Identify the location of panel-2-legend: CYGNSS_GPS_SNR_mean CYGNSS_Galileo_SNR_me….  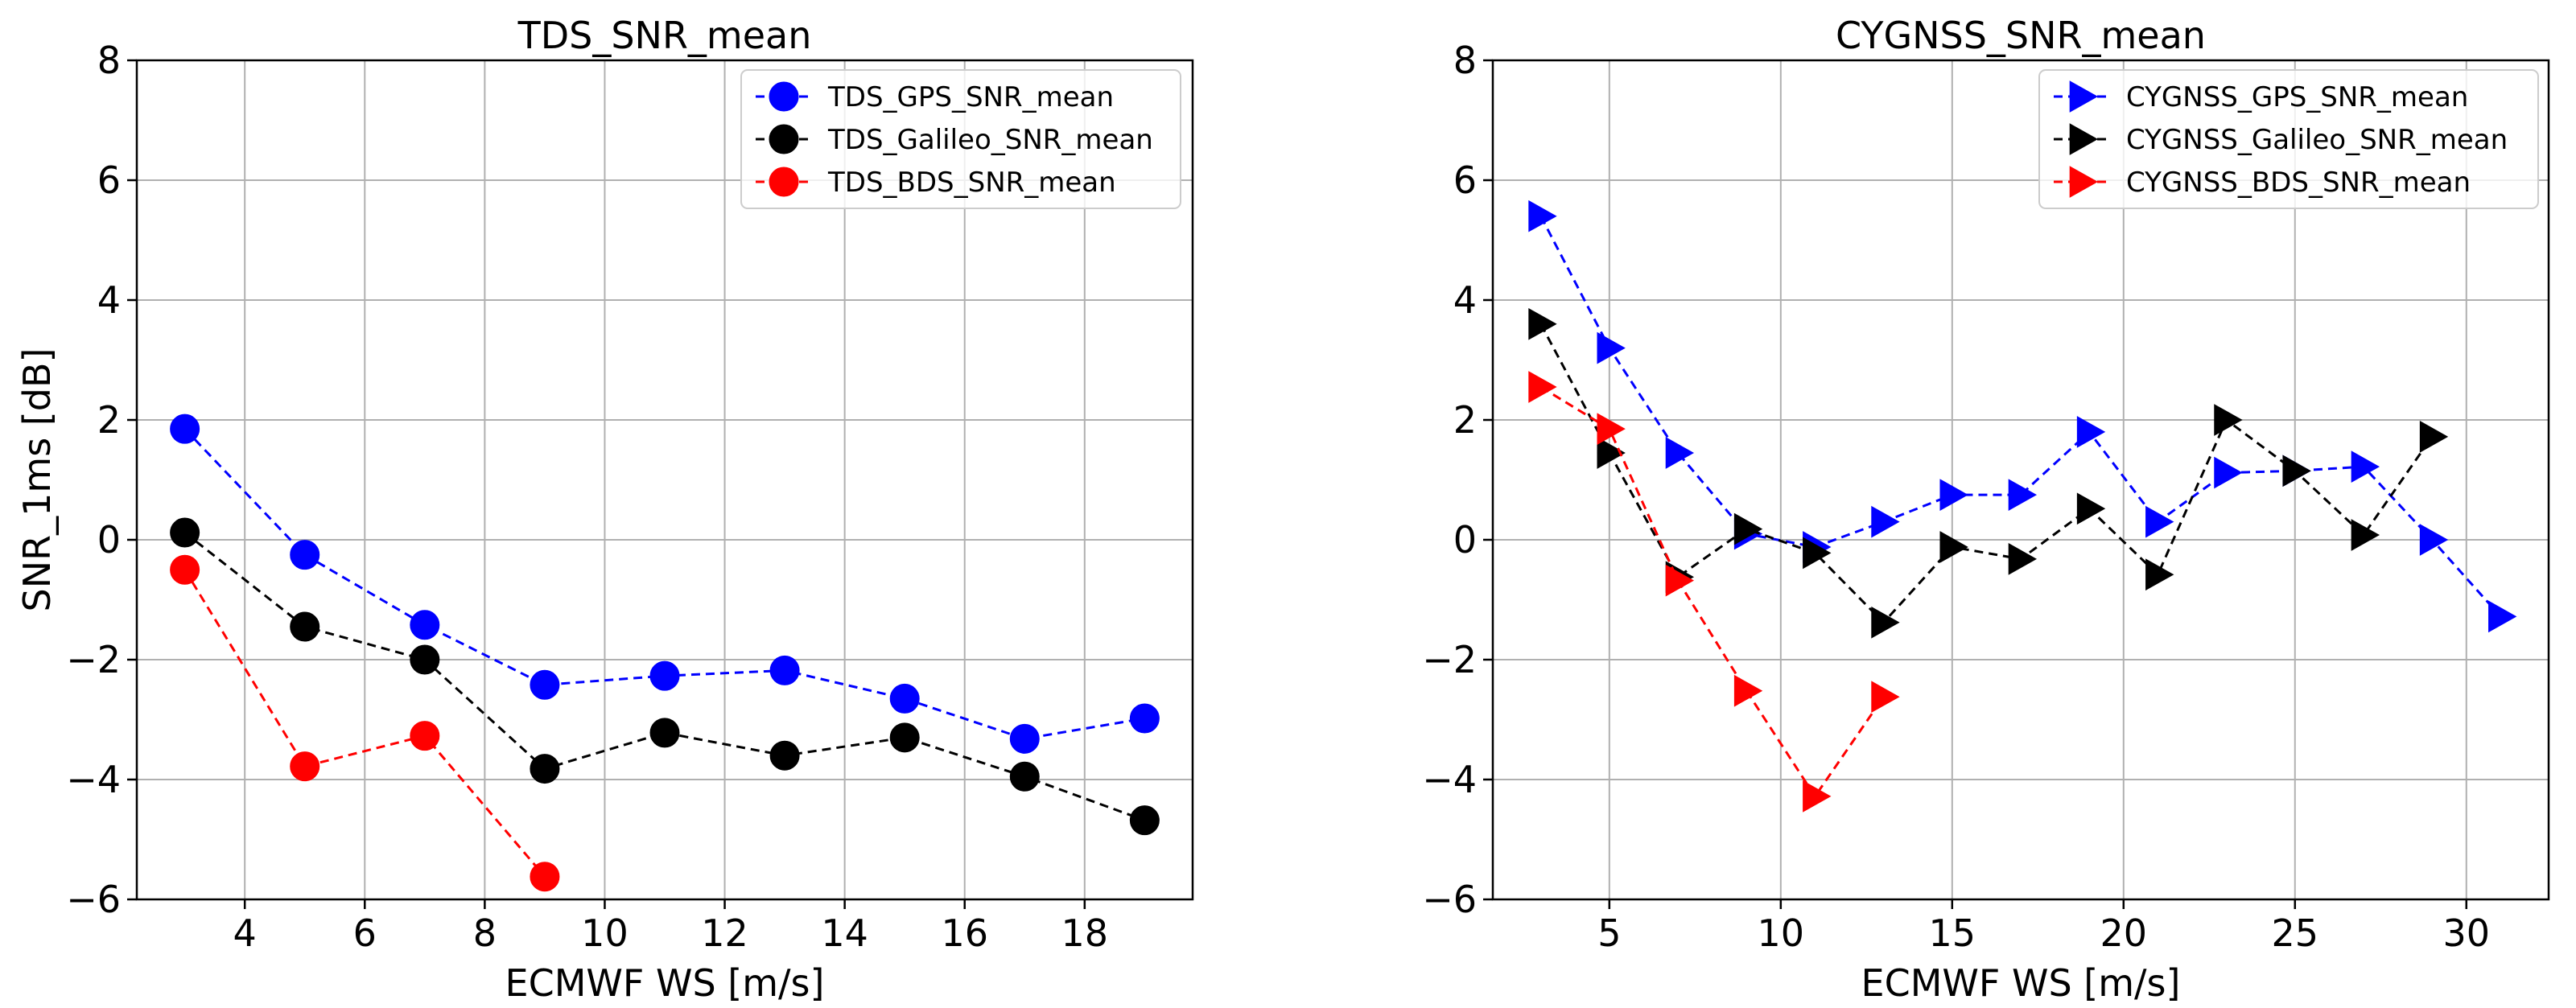
(2288, 139).